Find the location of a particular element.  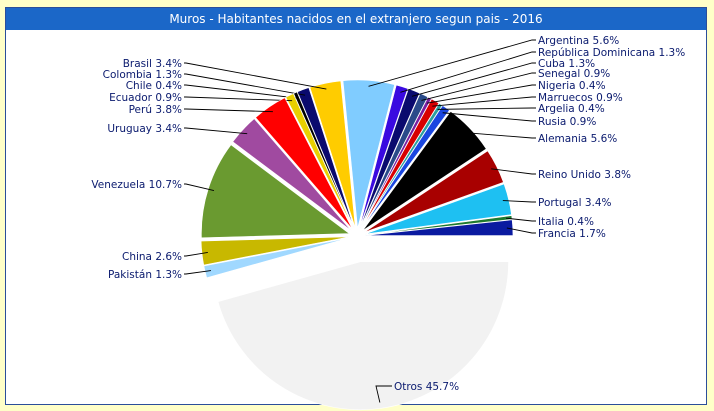

slice-otros is located at coordinates (363, 336).